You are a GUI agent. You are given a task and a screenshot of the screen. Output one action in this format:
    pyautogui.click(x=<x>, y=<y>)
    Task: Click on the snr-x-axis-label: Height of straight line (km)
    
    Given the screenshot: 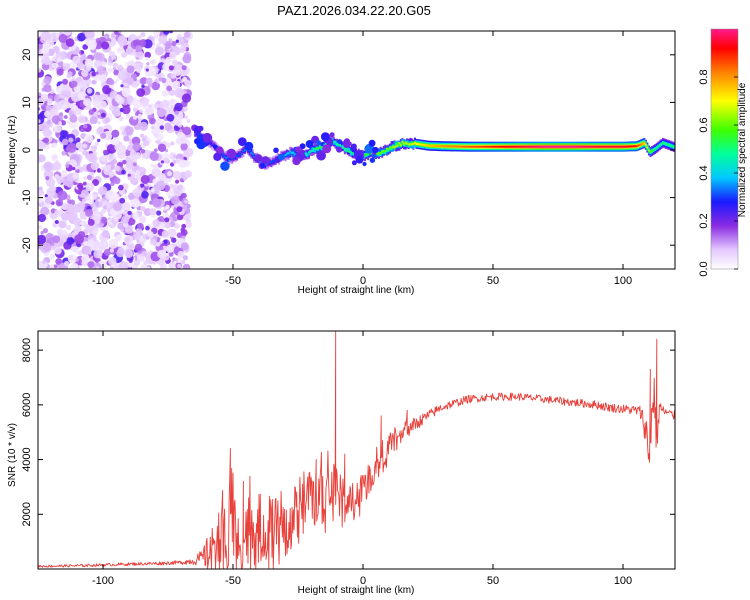 What is the action you would take?
    pyautogui.click(x=356, y=590)
    